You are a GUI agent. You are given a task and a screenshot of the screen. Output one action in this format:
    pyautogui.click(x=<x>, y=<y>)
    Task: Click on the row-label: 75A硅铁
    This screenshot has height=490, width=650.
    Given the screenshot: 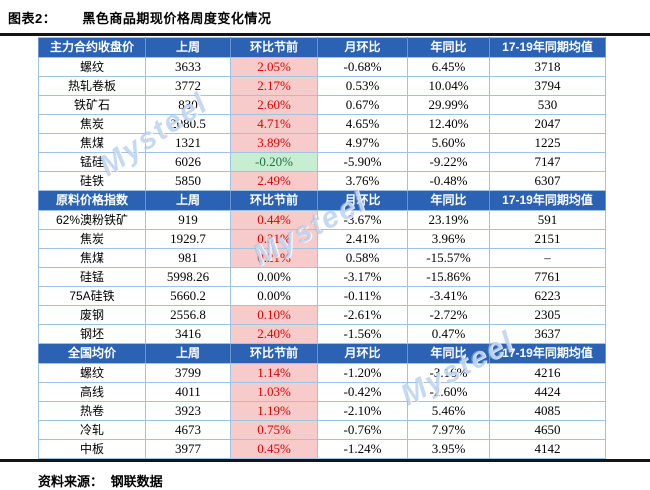 What is the action you would take?
    pyautogui.click(x=92, y=296)
    